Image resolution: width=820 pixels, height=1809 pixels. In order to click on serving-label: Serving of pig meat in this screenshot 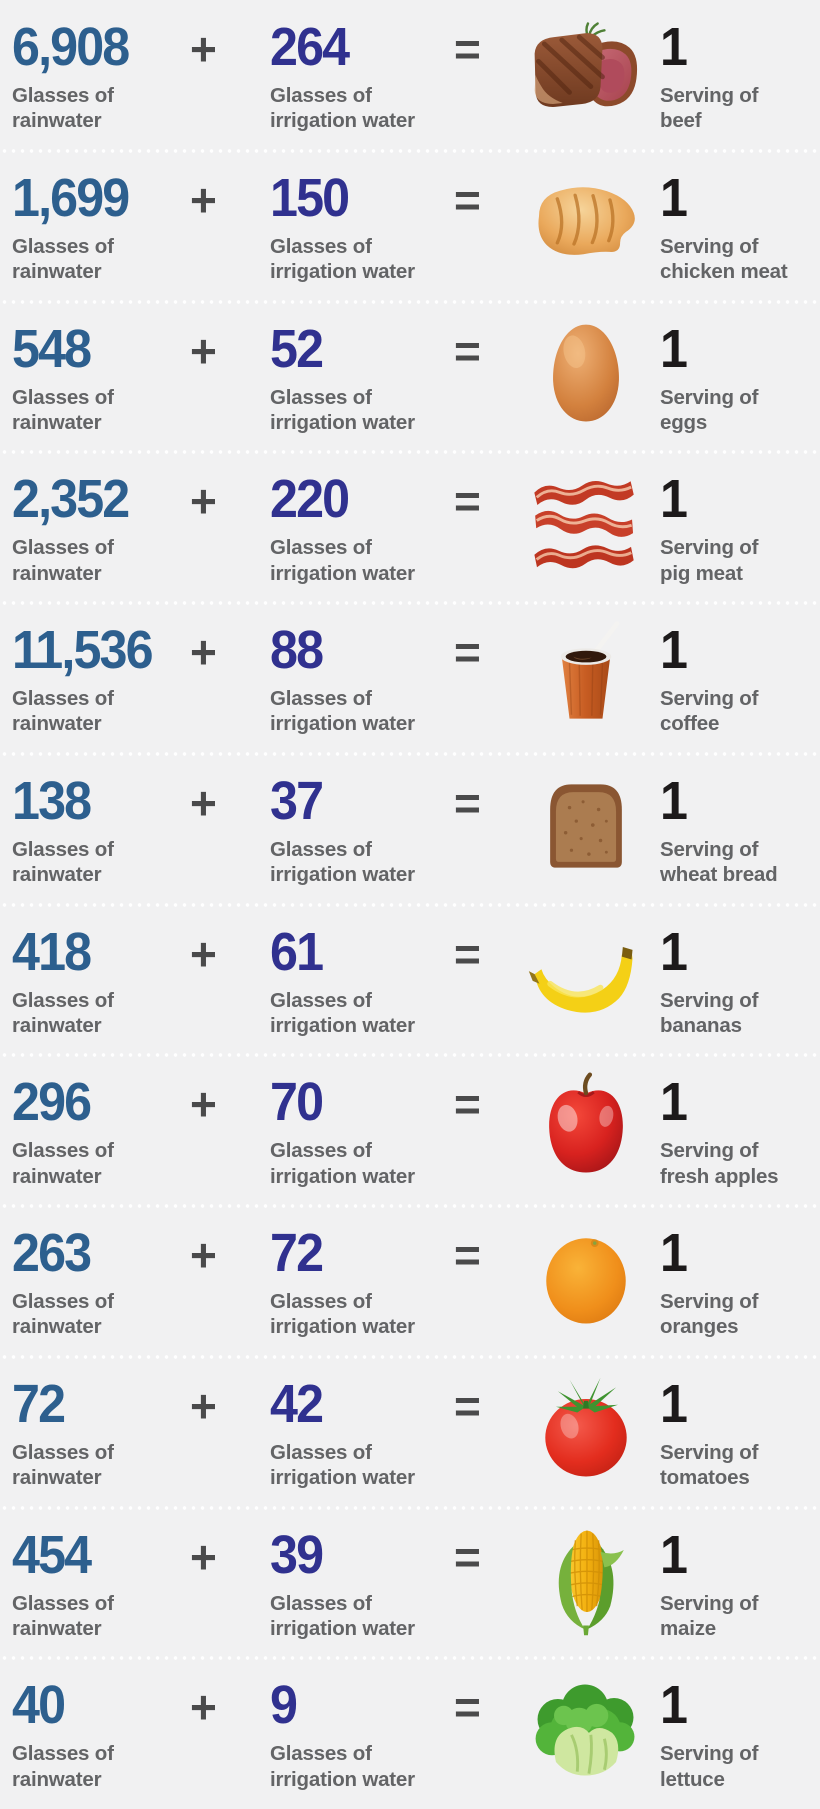, I will do `click(740, 560)`.